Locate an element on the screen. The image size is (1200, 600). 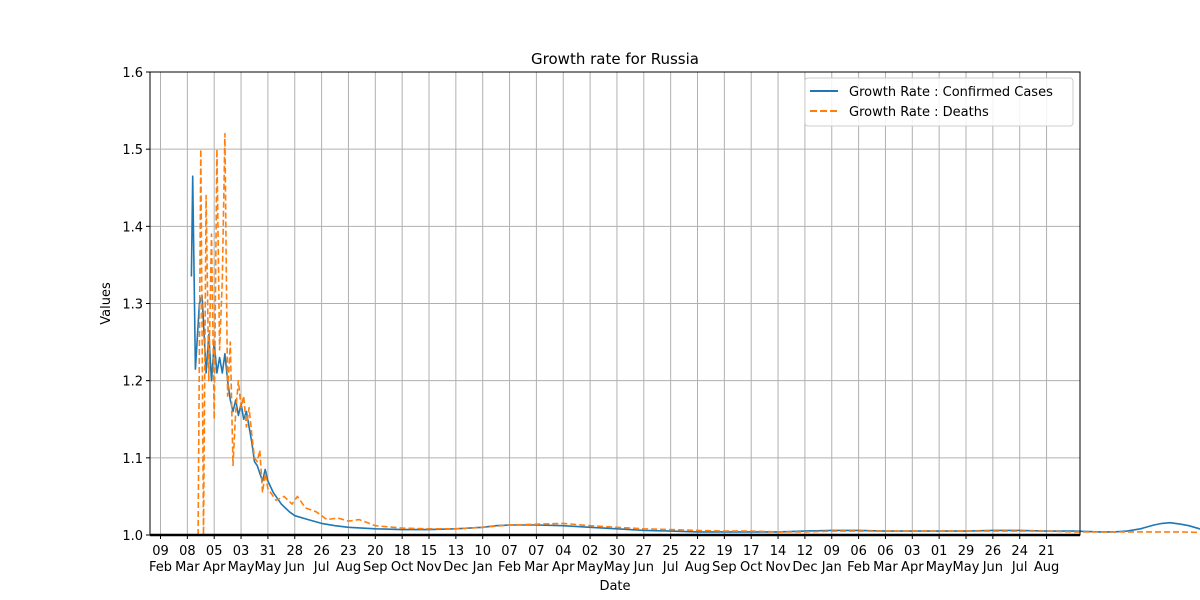
x-tick-day: 02 is located at coordinates (590, 551).